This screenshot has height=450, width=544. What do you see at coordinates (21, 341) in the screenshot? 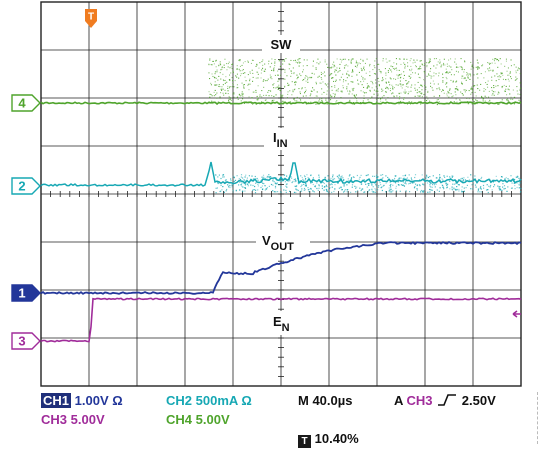
I see `channel-marker-label: 3` at bounding box center [21, 341].